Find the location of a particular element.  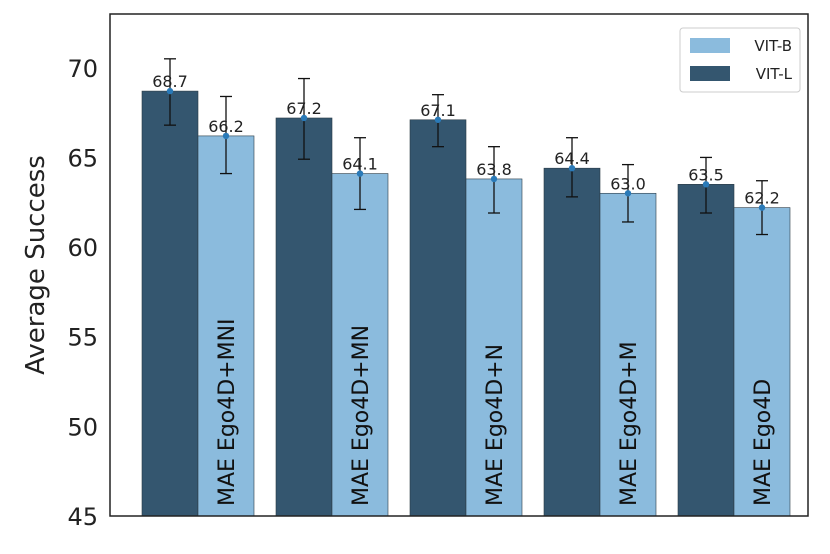

y-axis-title: Average Success is located at coordinates (36, 265).